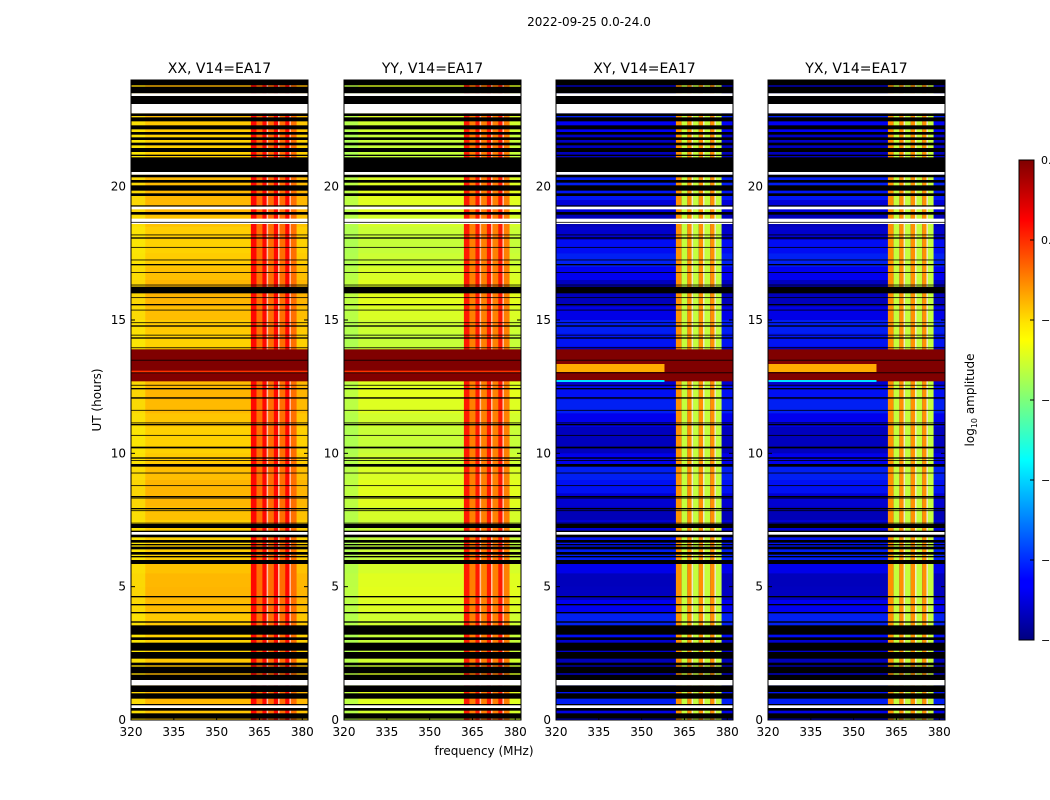  What do you see at coordinates (1045, 560) in the screenshot?
I see `colorbar-tick-label: −2.0` at bounding box center [1045, 560].